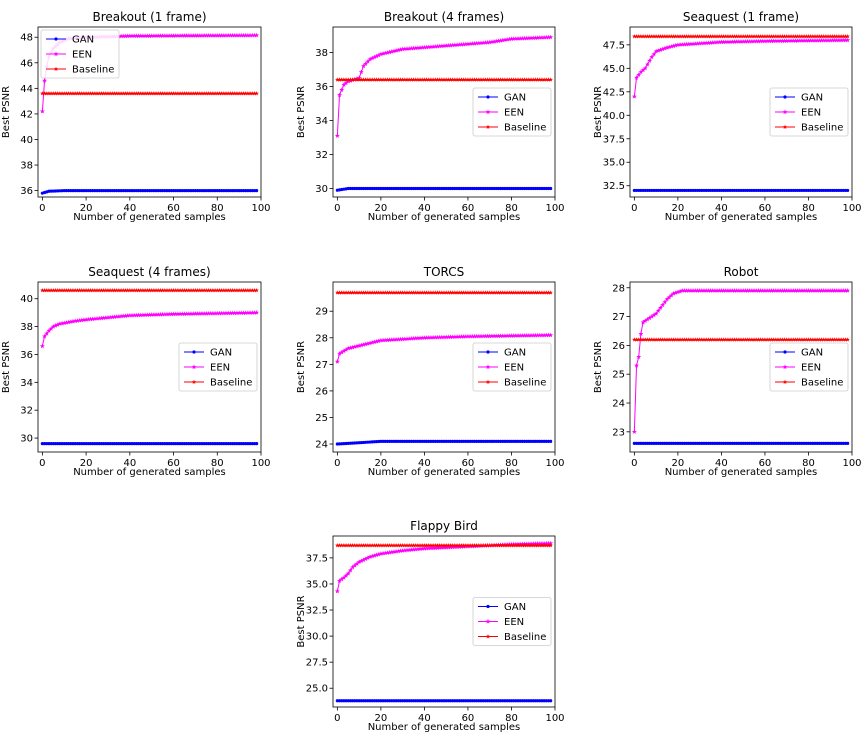 Image resolution: width=864 pixels, height=740 pixels. I want to click on x-tick-label: 80, so click(217, 208).